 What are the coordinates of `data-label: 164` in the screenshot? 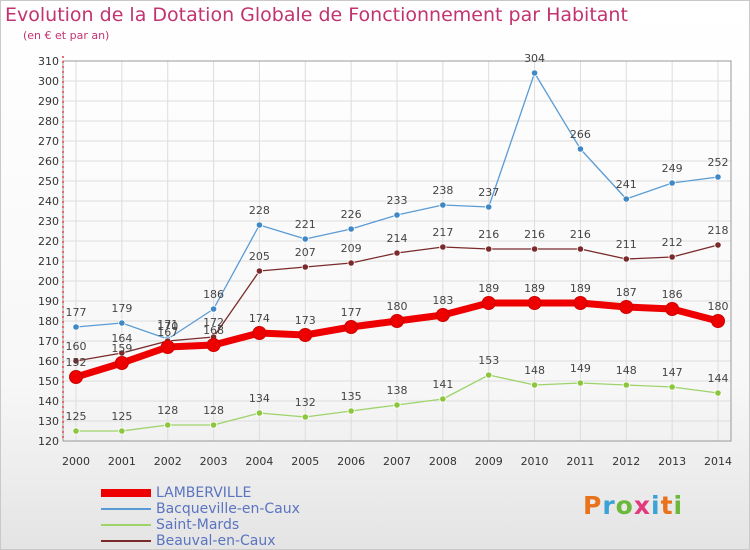 It's located at (121, 338).